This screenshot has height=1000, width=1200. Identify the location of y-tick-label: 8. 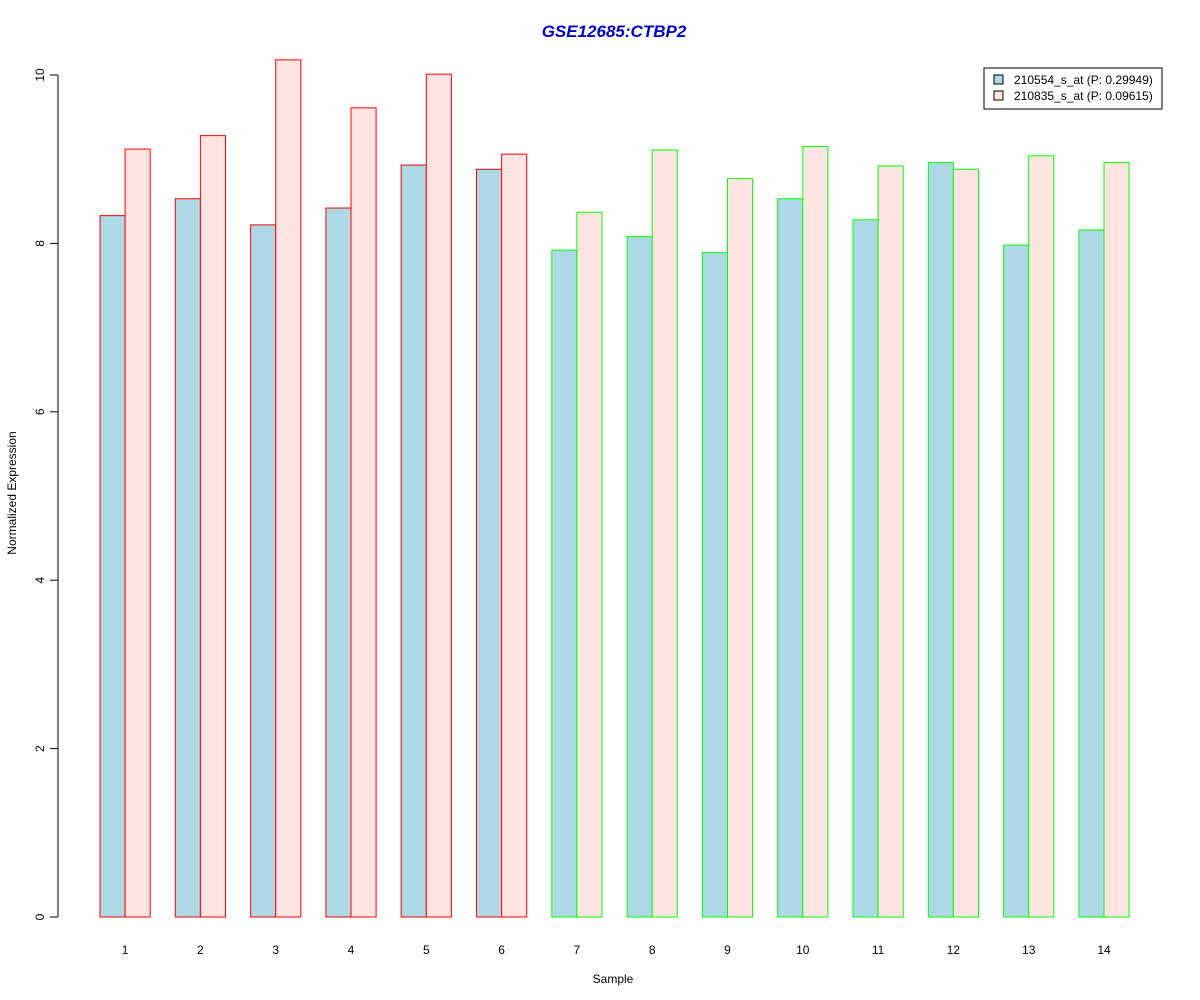
(40, 243).